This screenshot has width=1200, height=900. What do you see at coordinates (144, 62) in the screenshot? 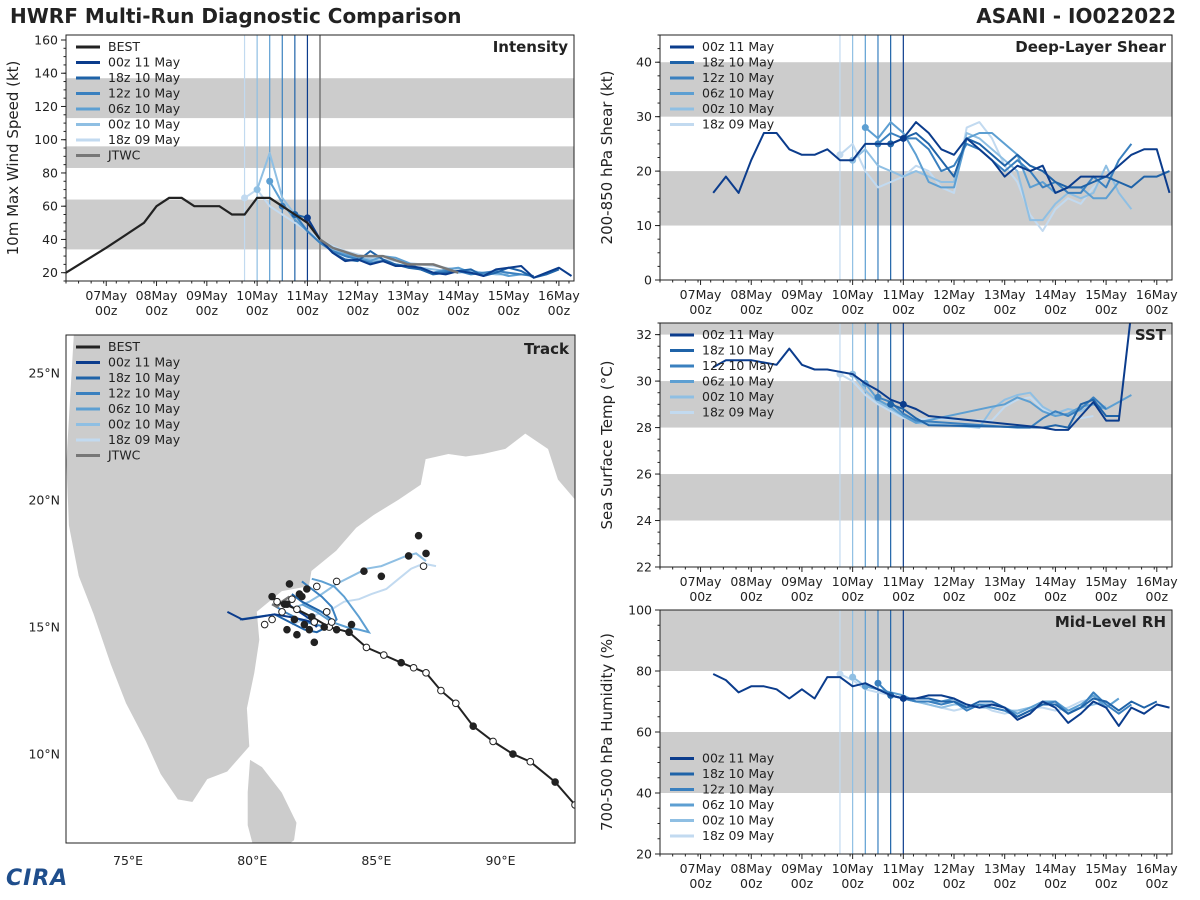
I see `intensity-legend-label: 00z 11 May` at bounding box center [144, 62].